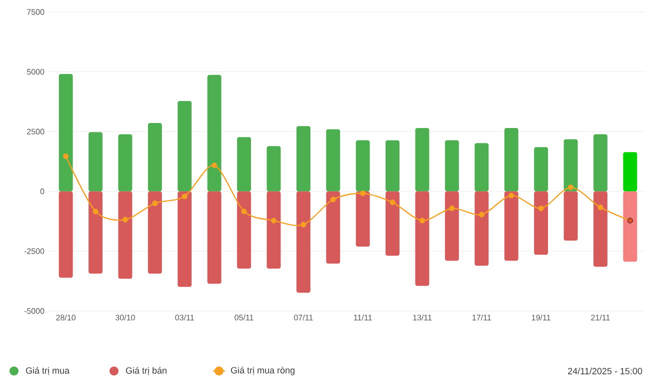 Image resolution: width=651 pixels, height=385 pixels. I want to click on legend-label: Giá trị mua ròng, so click(262, 371).